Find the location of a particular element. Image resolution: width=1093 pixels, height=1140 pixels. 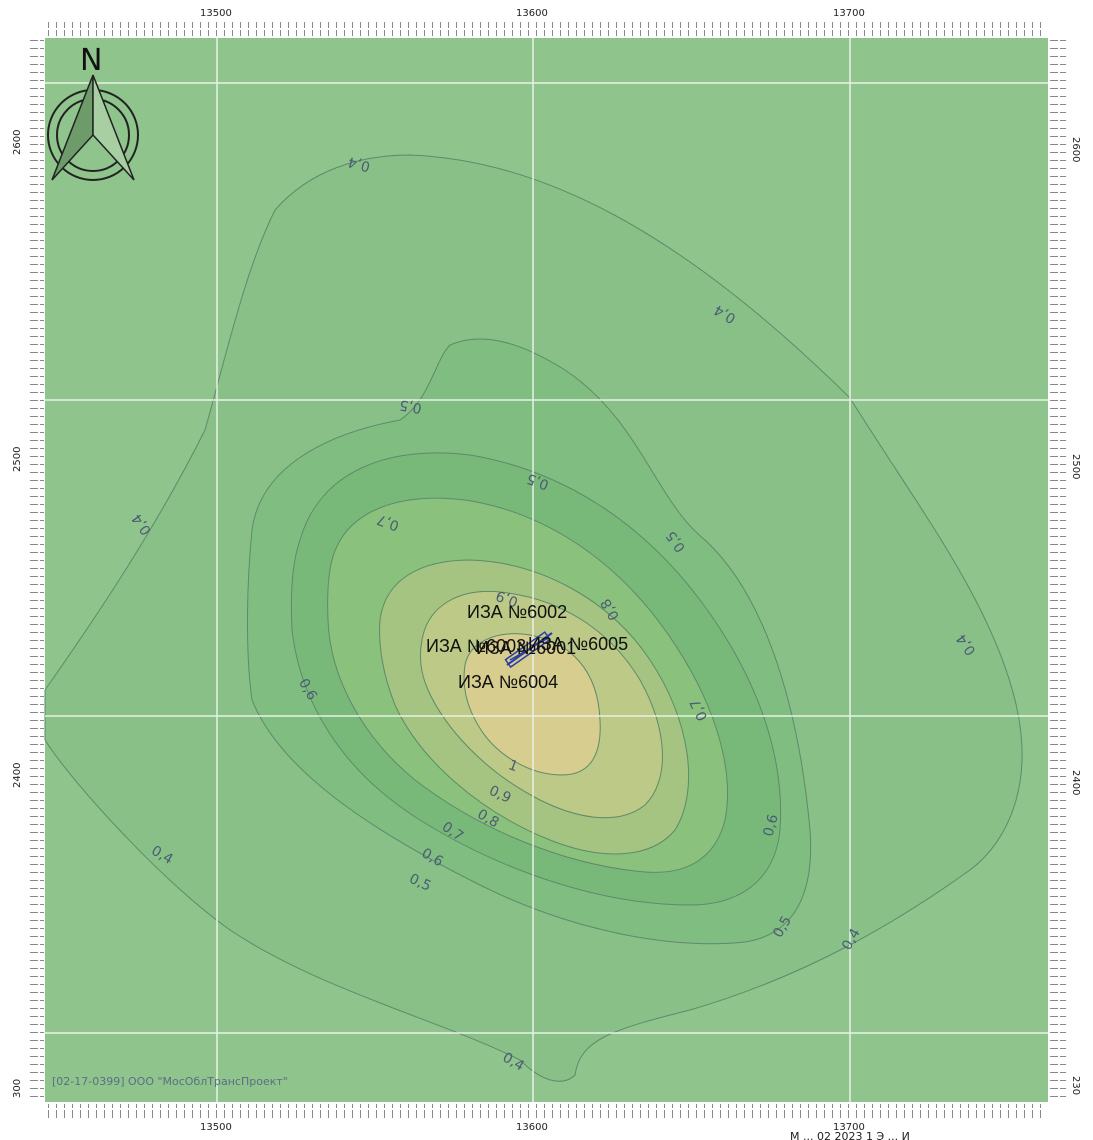

tick-label: 230 is located at coordinates (1075, 1085).